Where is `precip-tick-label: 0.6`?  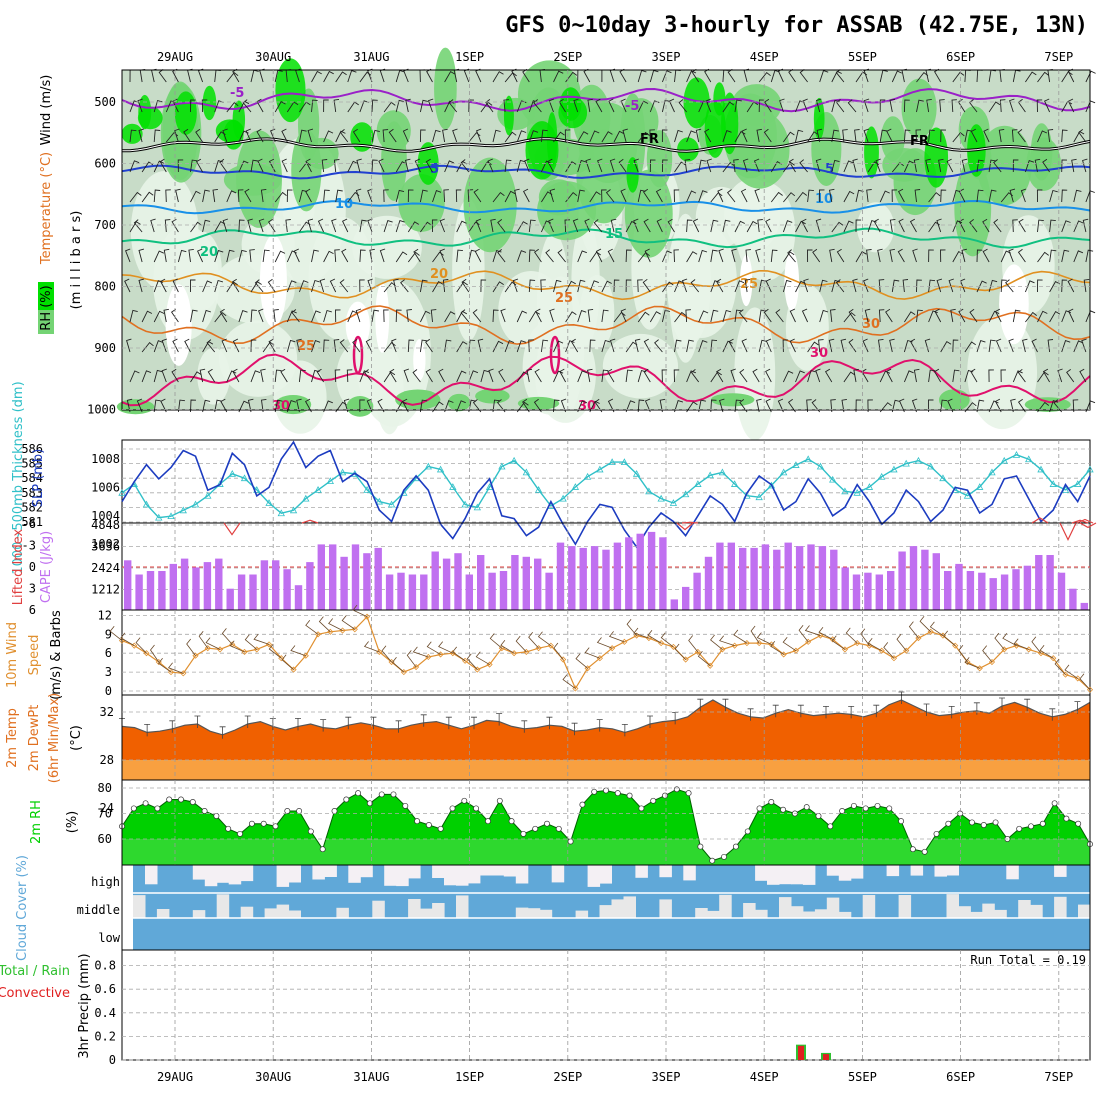 precip-tick-label: 0.6 is located at coordinates (105, 989).